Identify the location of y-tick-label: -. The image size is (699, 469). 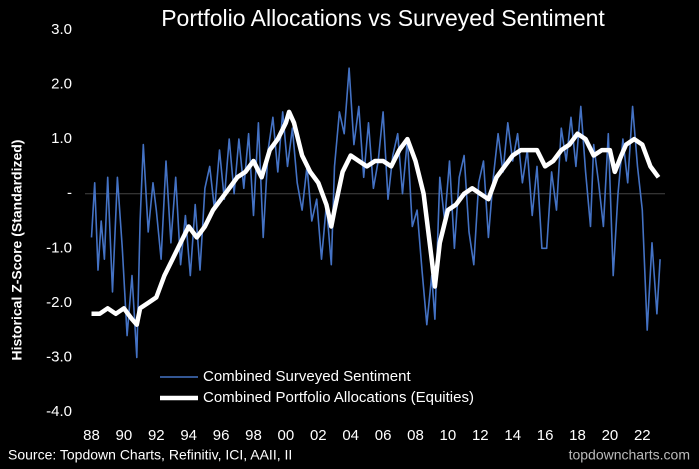
(69, 193).